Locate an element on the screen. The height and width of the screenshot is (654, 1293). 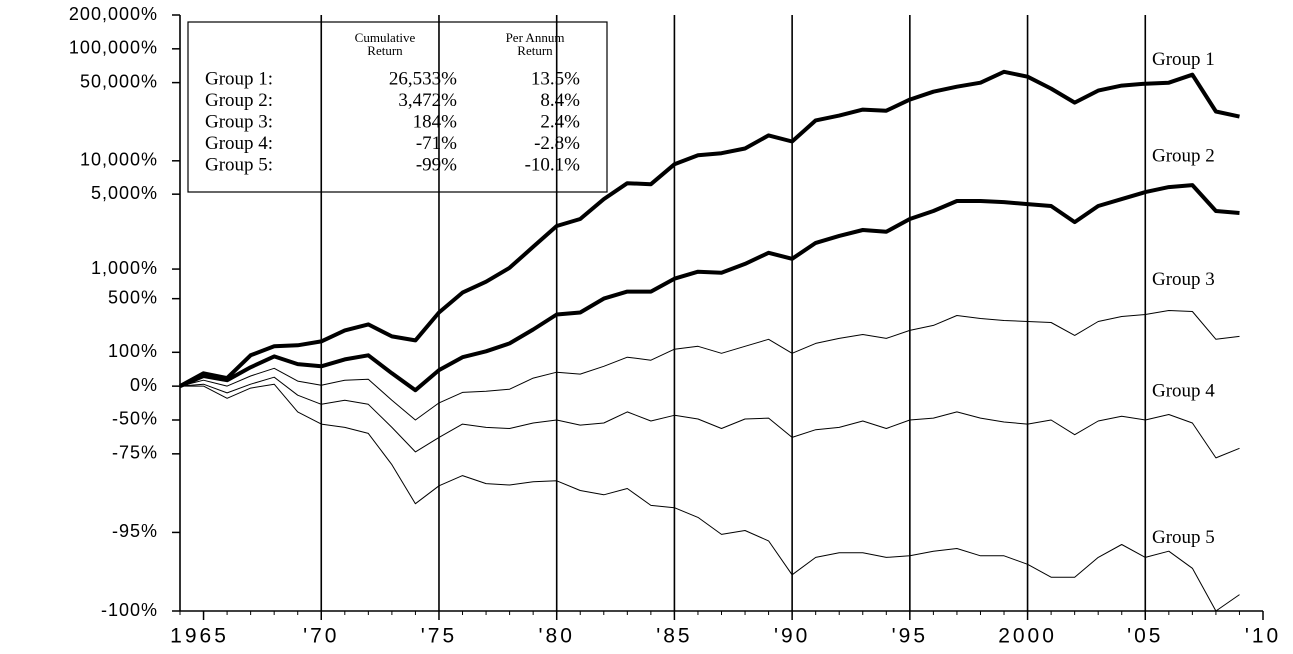
series-label: Group 2 is located at coordinates (1183, 155).